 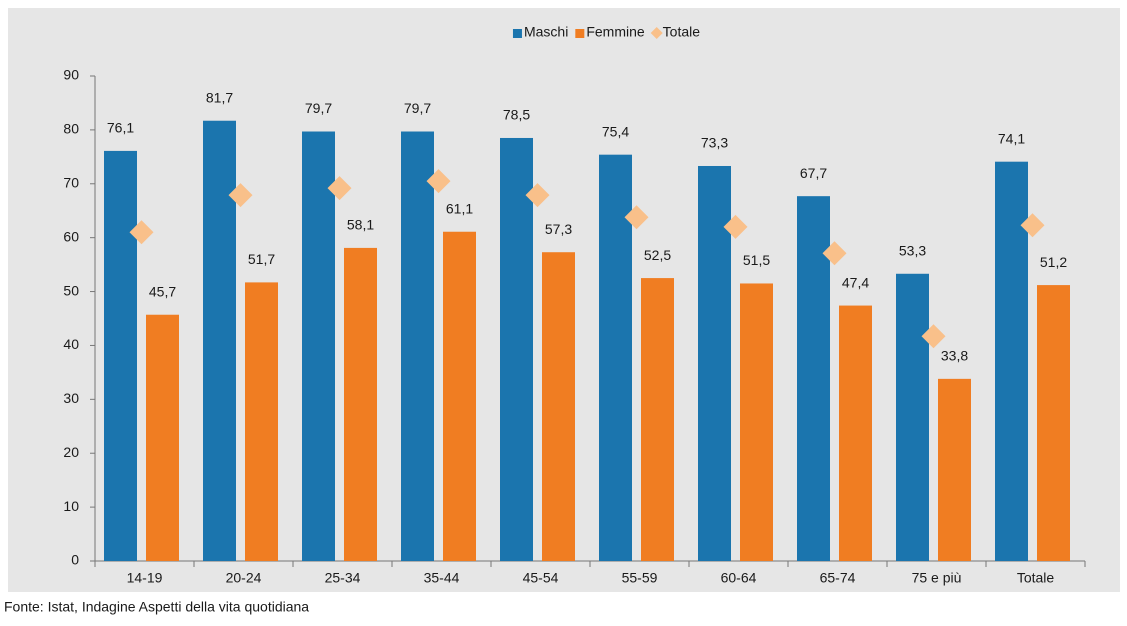 I want to click on x-tick-label: 75 e più, so click(x=937, y=578).